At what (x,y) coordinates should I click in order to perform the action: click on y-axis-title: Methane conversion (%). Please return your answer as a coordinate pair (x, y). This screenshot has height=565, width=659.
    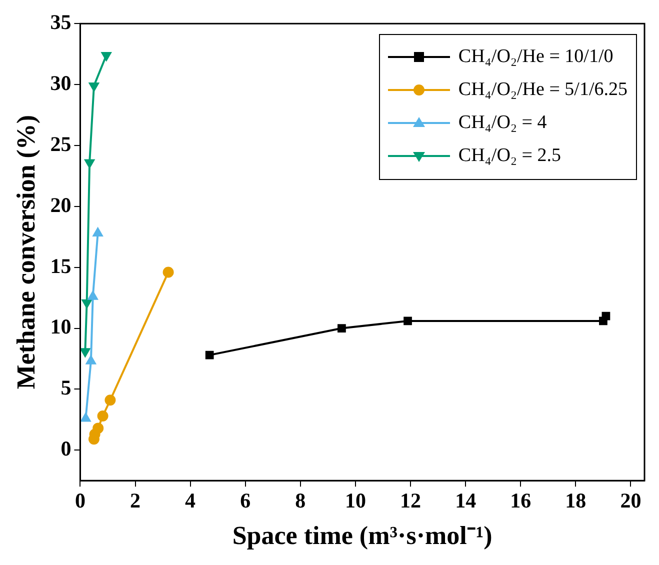
    Looking at the image, I should click on (25, 252).